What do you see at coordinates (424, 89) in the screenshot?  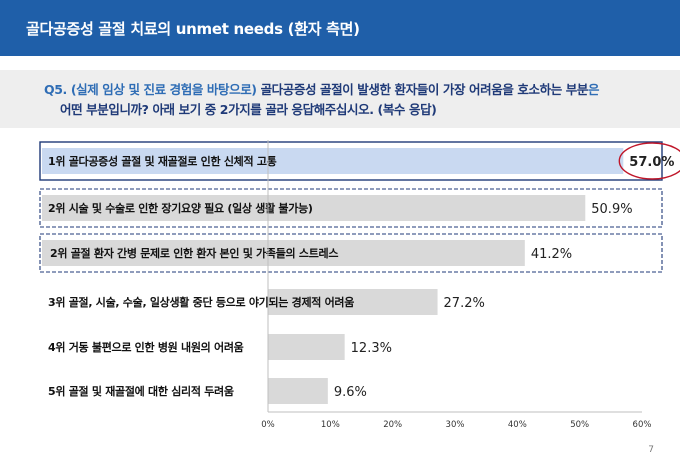 I see `question-main: 골다공증성 골절이 발생한 환자들이 가장 어려움을 호소하는 부분` at bounding box center [424, 89].